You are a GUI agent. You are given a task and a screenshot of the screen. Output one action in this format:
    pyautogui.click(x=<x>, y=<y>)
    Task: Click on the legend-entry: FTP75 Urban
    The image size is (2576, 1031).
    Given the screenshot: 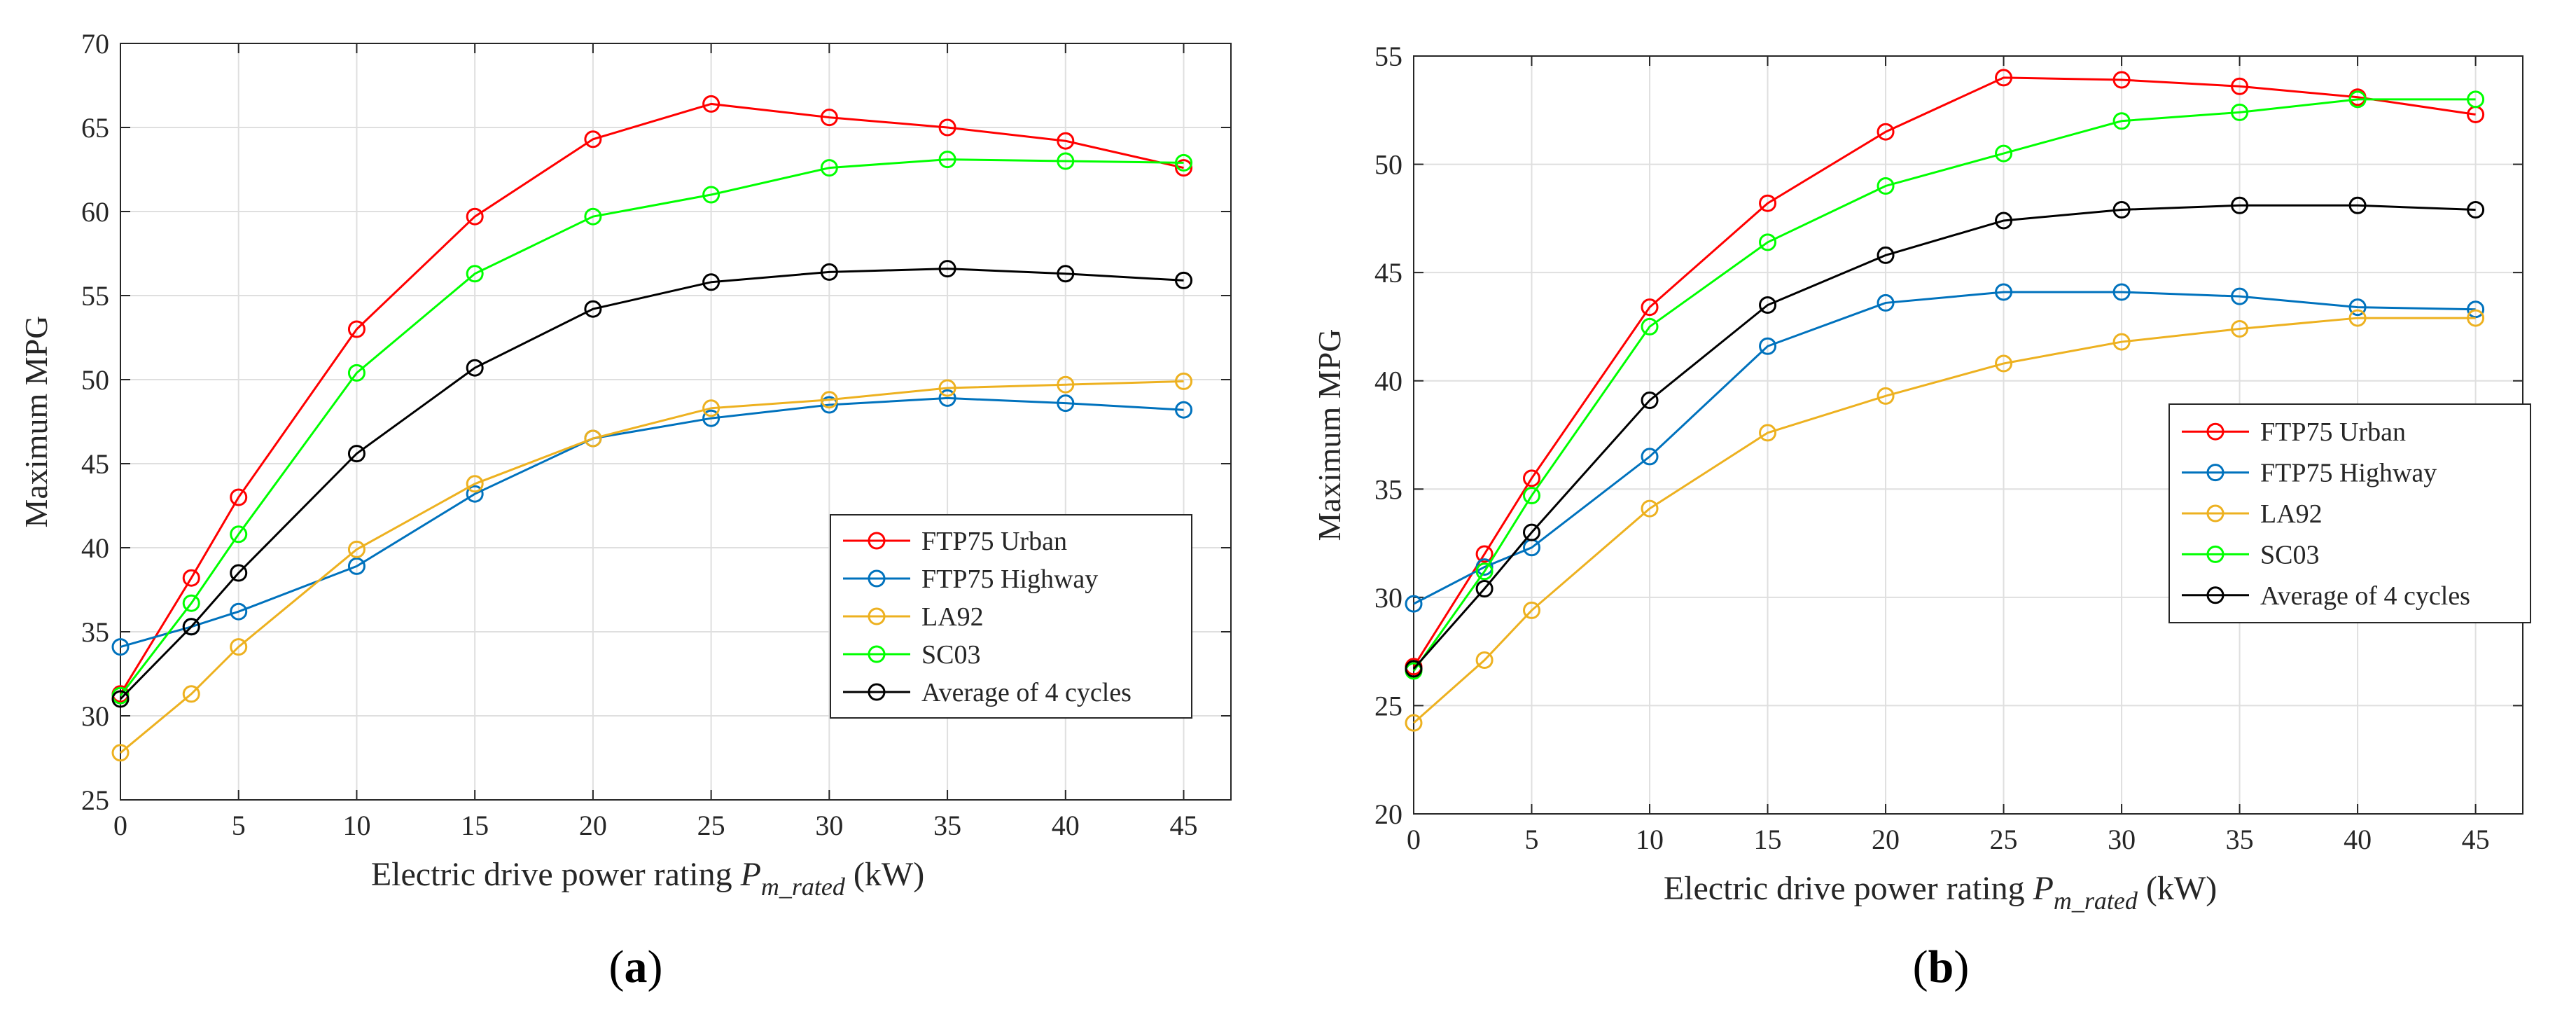 What is the action you would take?
    pyautogui.click(x=994, y=541)
    